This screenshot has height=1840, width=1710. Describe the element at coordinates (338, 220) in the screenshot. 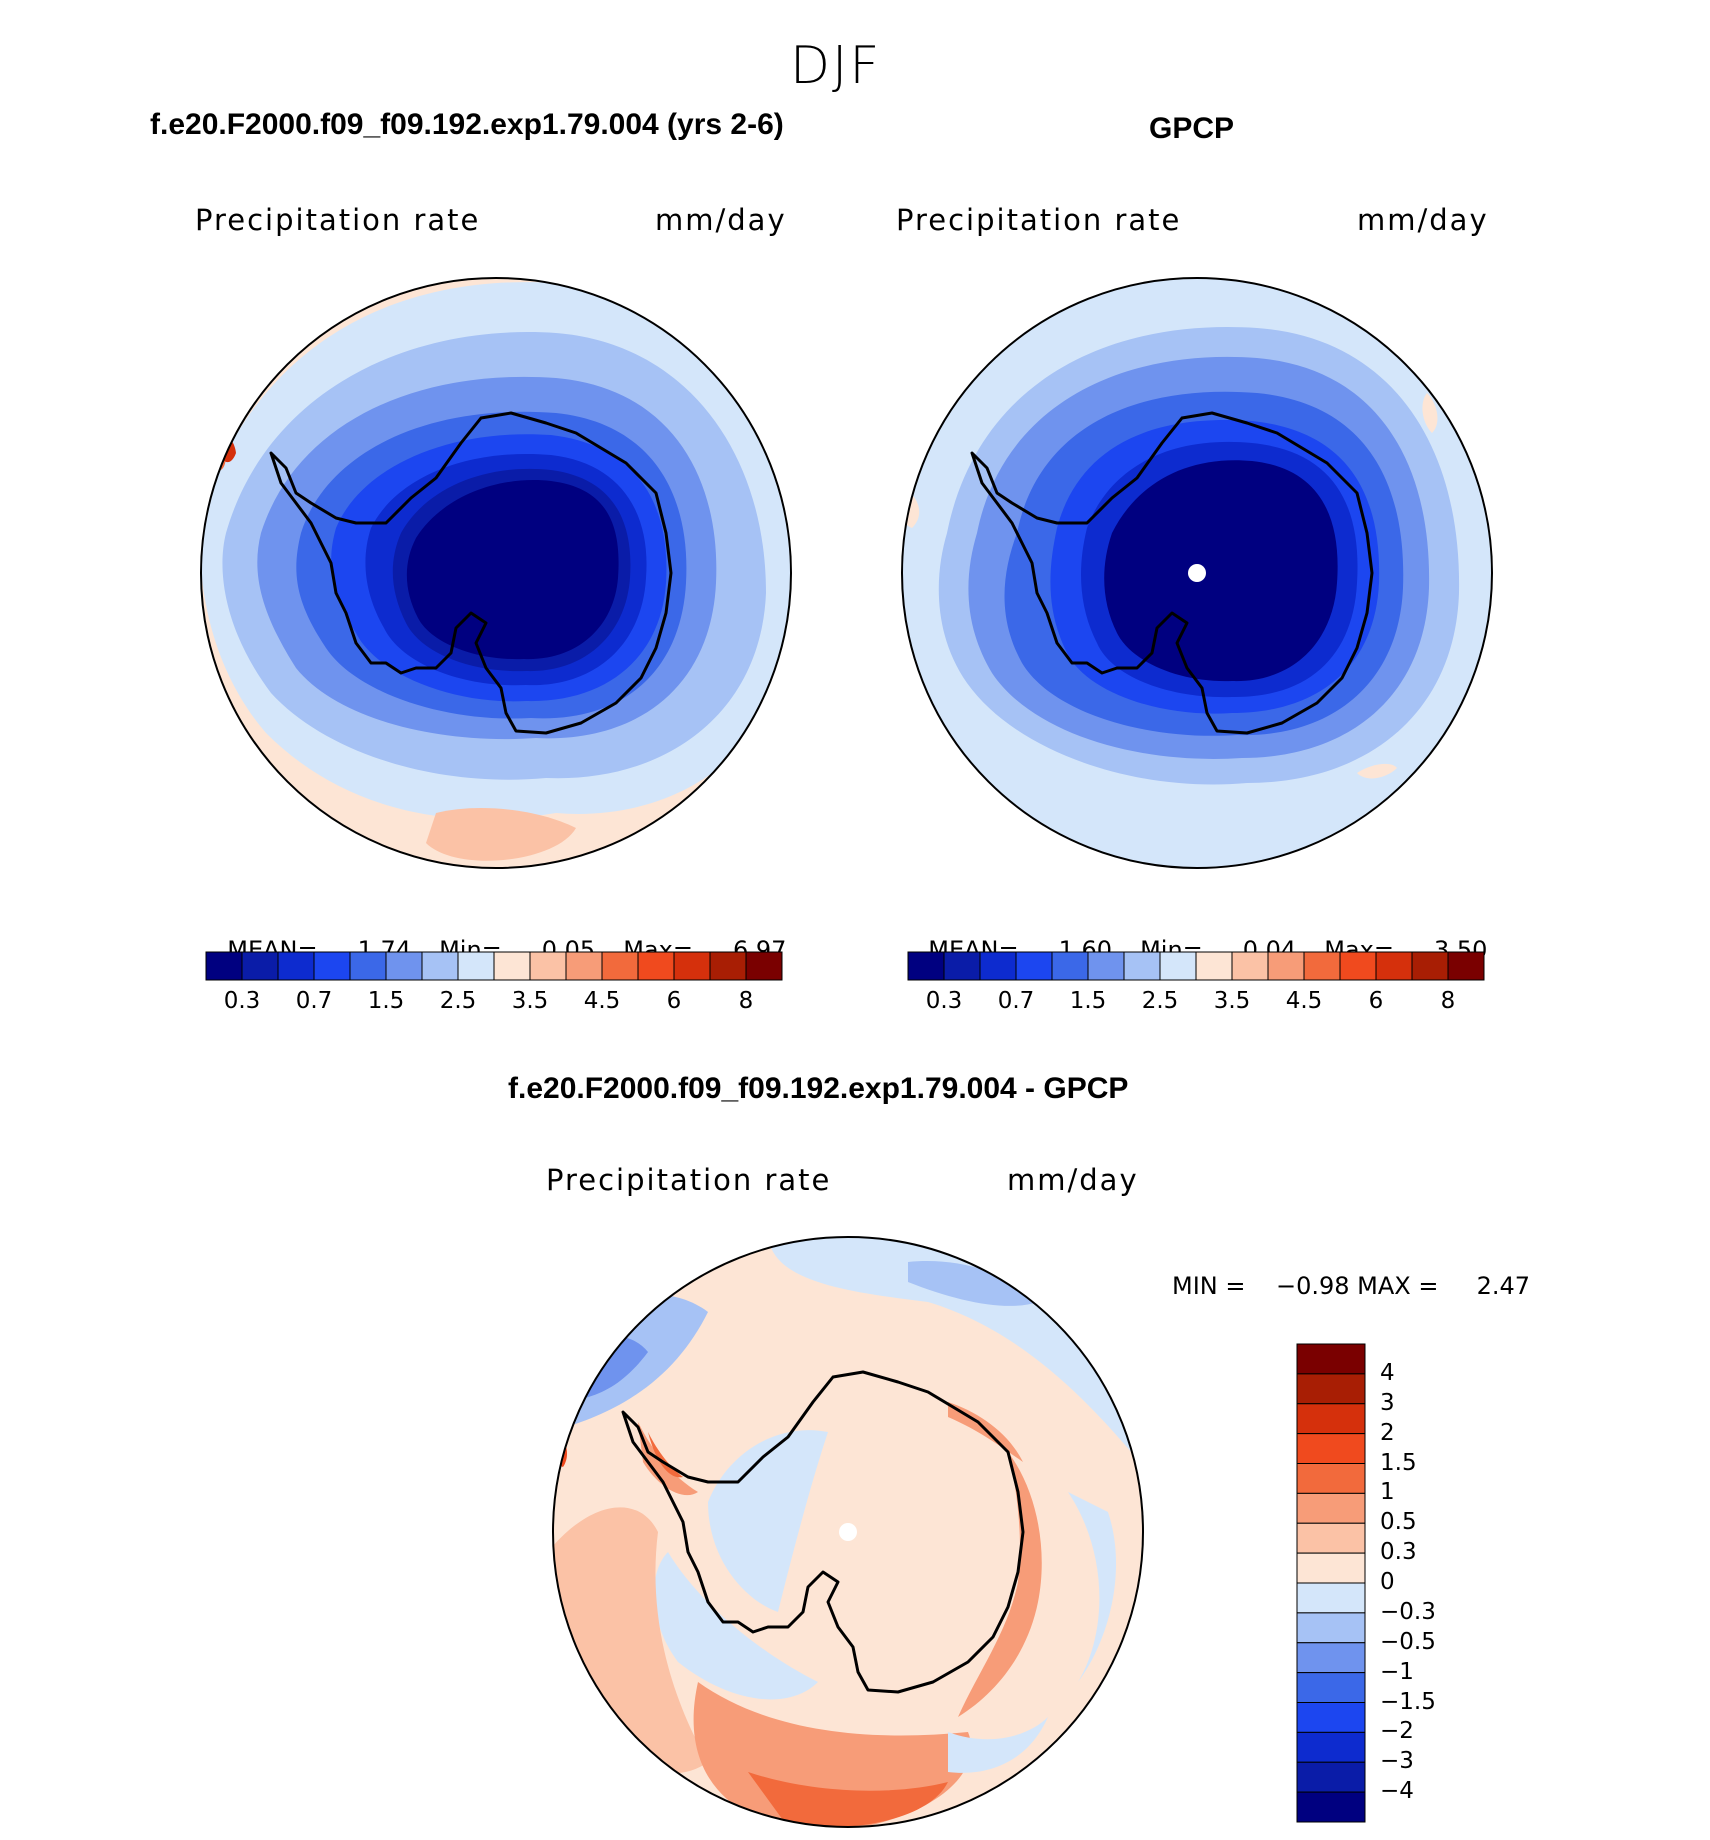

I see `model-variable-label: Precipitation rate` at that location.